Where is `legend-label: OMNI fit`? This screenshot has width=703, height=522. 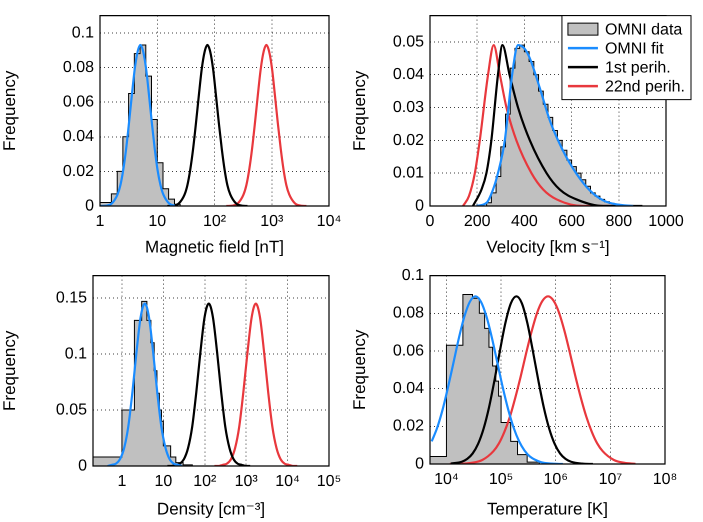
legend-label: OMNI fit is located at coordinates (634, 49).